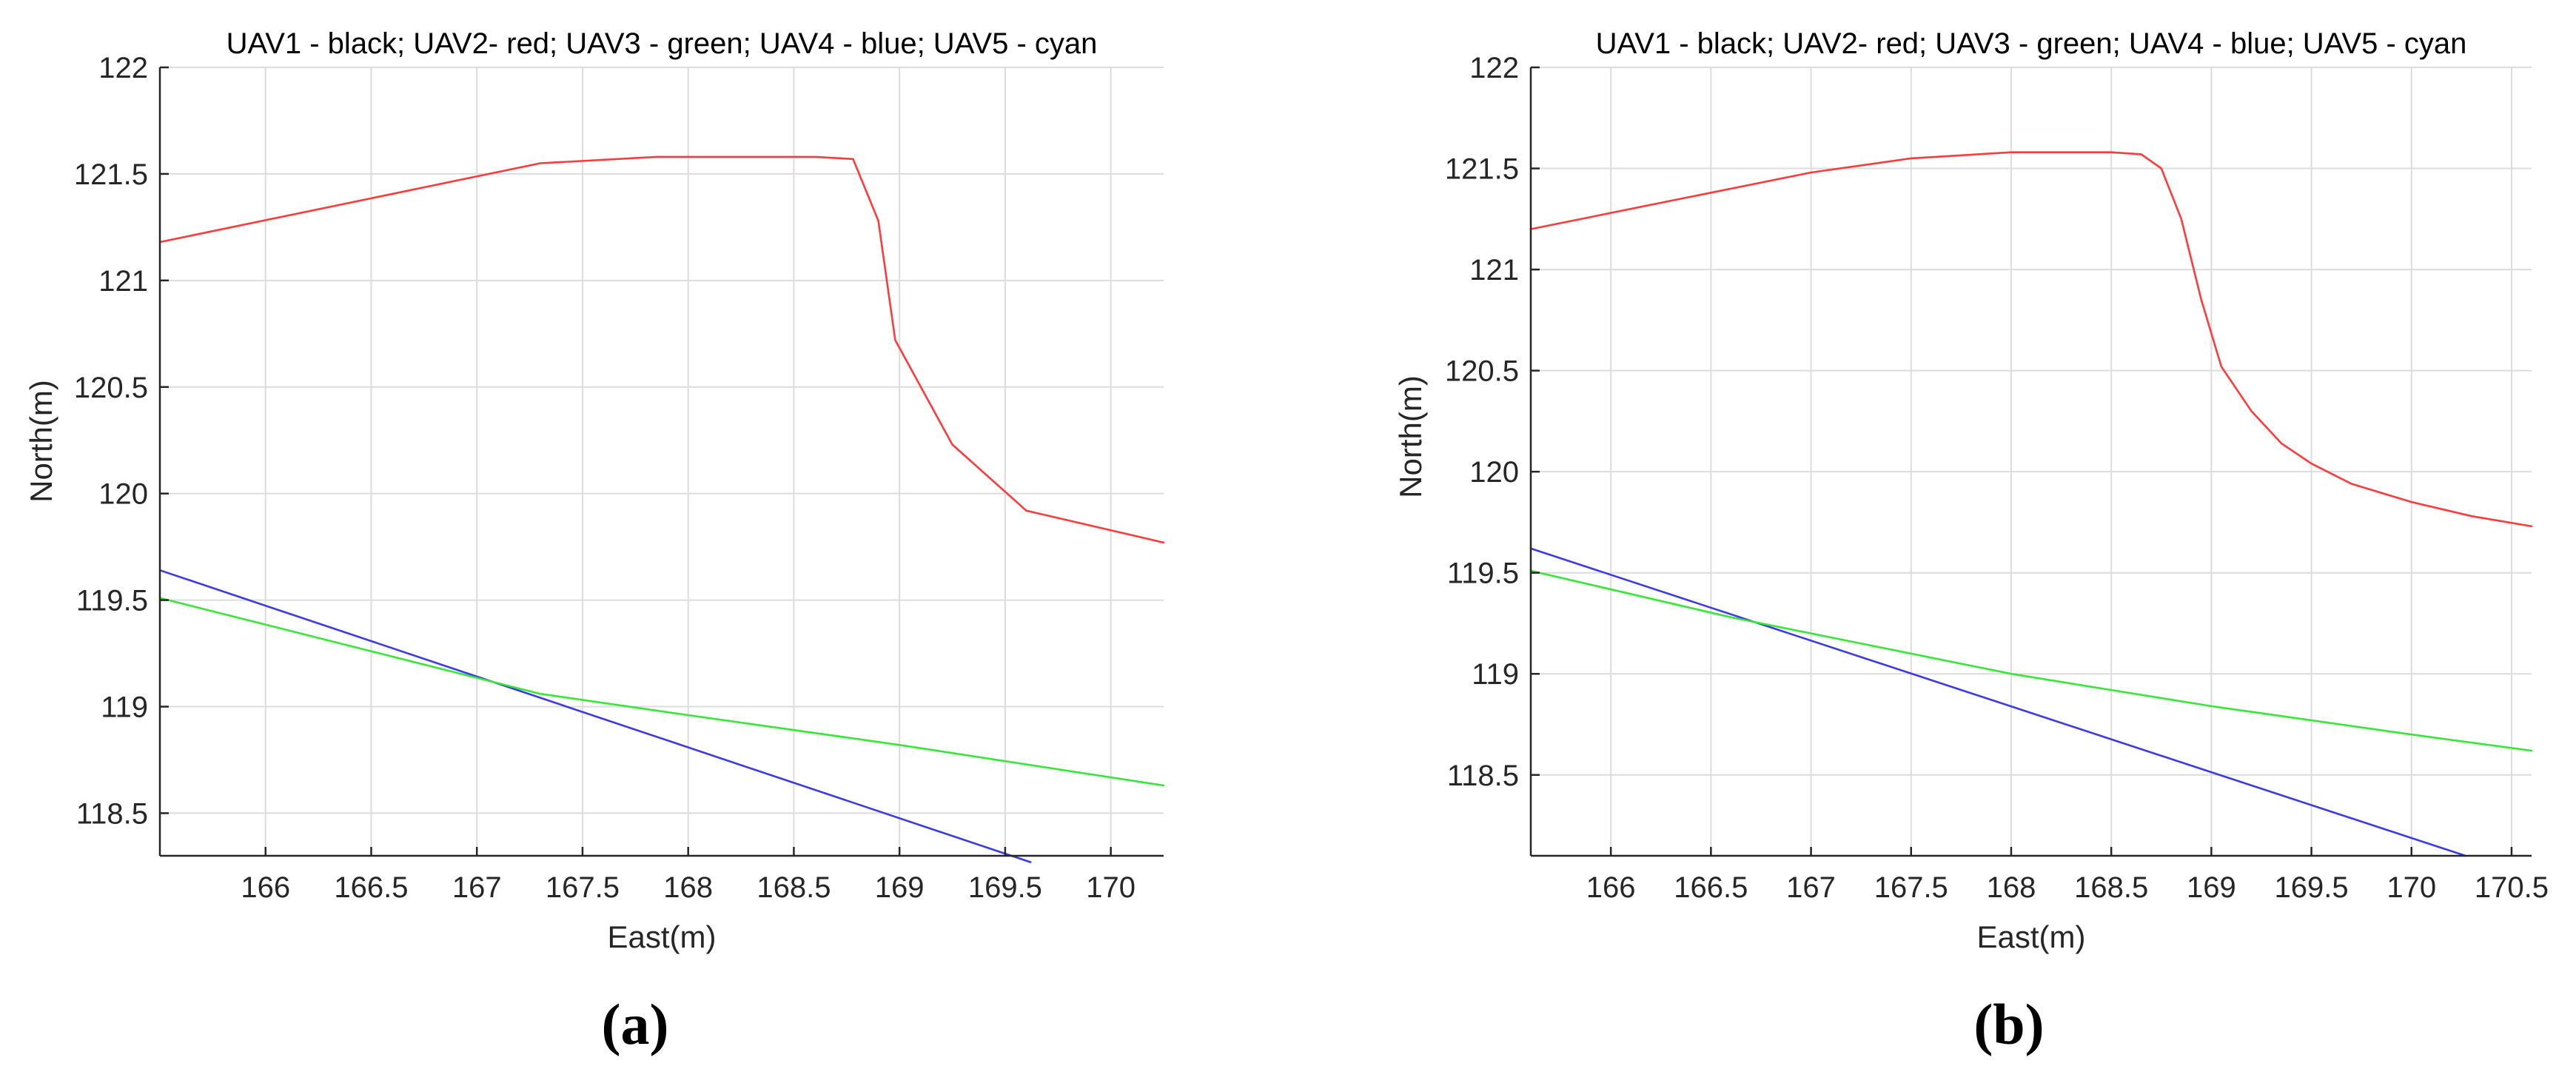 This screenshot has width=2576, height=1069. I want to click on x-tick-label: 170.5, so click(2512, 887).